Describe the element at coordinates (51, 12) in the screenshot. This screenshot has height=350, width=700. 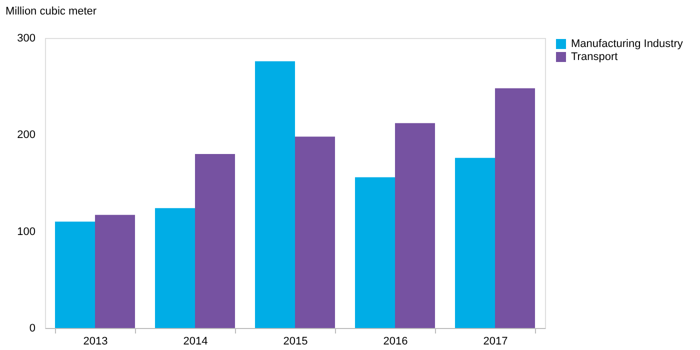
I see `y-axis-title: Million cubic meter` at that location.